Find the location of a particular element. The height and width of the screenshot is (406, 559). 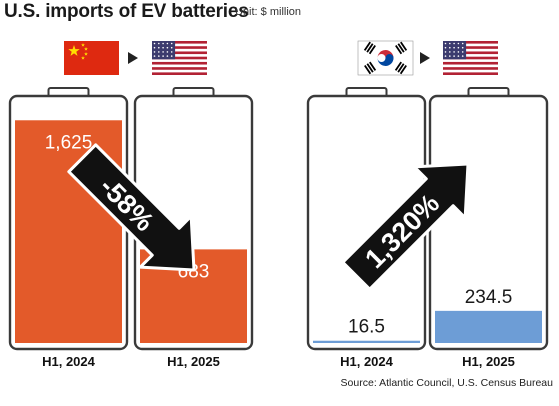

korea-flag-taegeuk-blue is located at coordinates (385, 60).